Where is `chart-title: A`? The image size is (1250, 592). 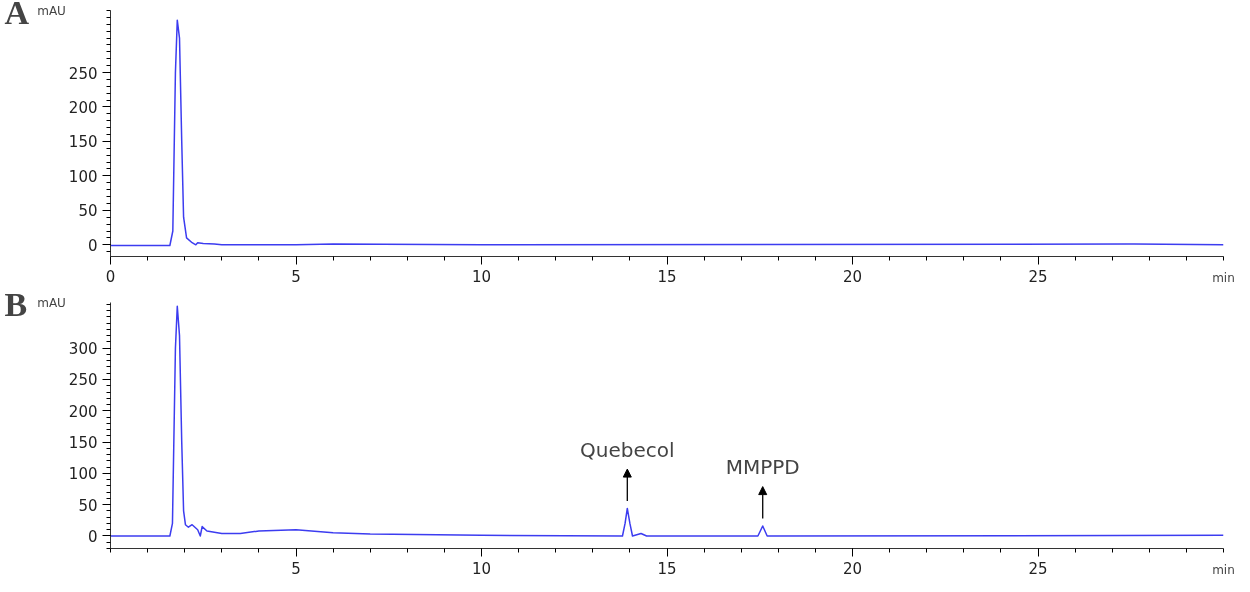
chart-title: A is located at coordinates (17, 15).